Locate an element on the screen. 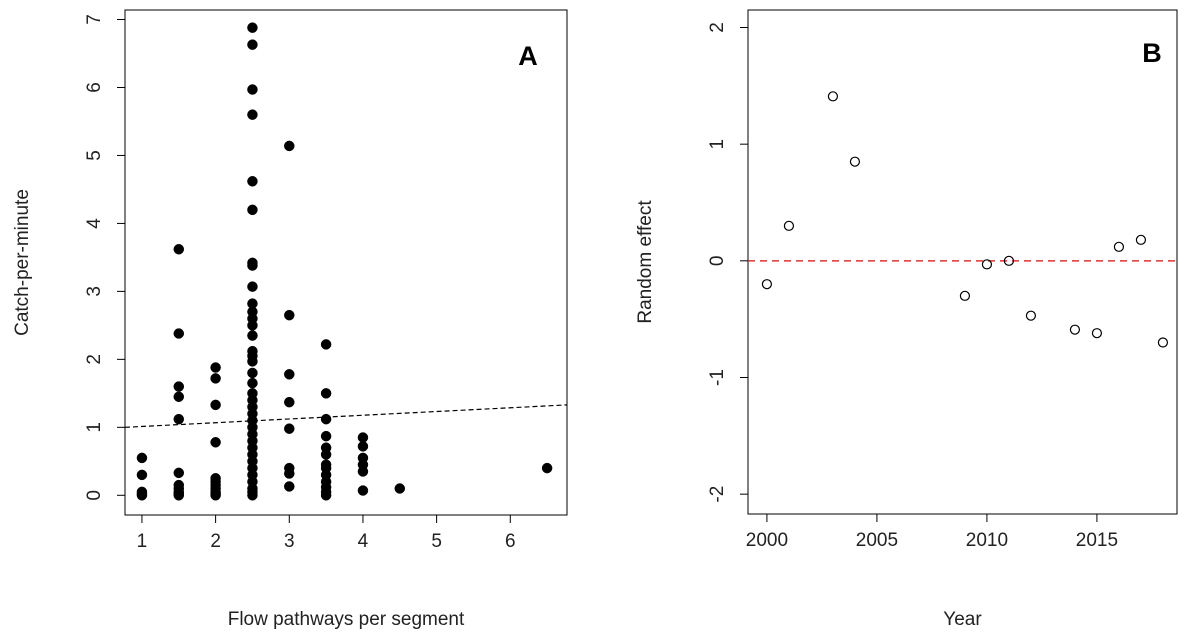 Image resolution: width=1192 pixels, height=637 pixels. y-axis-label: Random effect is located at coordinates (645, 262).